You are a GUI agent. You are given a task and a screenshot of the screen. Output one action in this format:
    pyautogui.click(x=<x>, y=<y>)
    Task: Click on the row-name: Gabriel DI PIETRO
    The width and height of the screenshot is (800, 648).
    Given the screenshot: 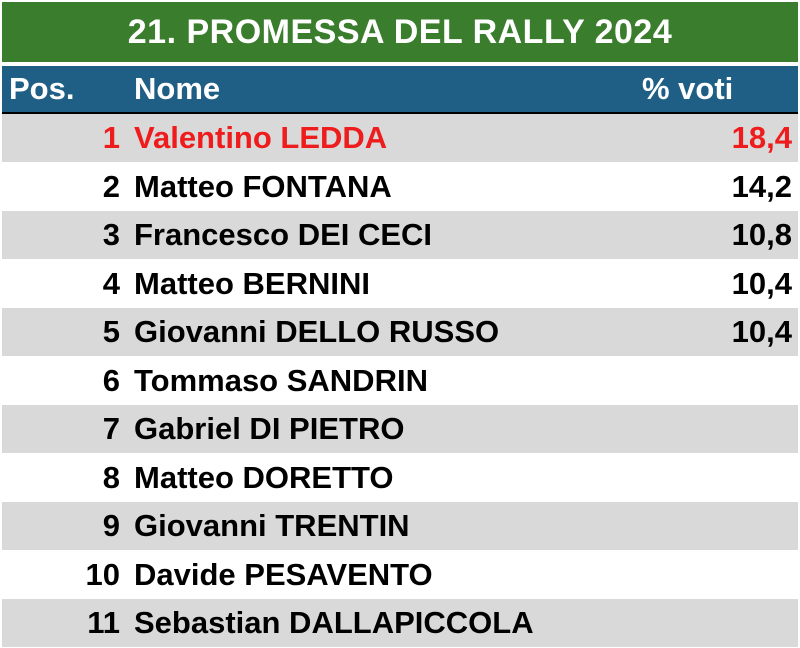 What is the action you would take?
    pyautogui.click(x=269, y=428)
    